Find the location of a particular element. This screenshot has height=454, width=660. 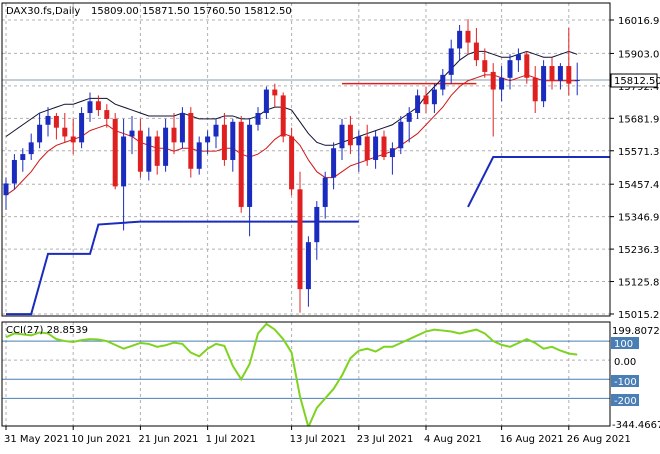

price-tick-label: 16016.90 is located at coordinates (639, 21).